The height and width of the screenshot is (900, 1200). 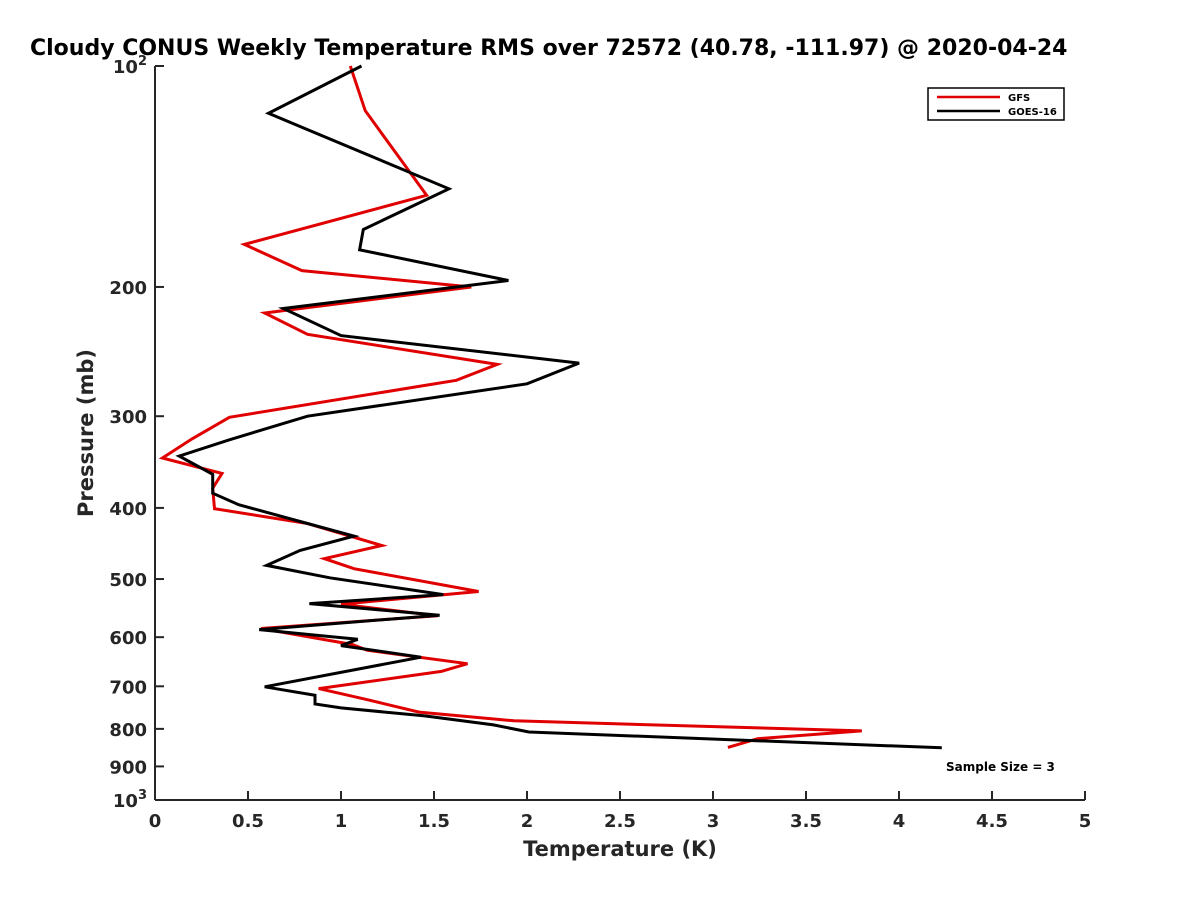 What do you see at coordinates (128, 767) in the screenshot?
I see `y-tick-label: 900` at bounding box center [128, 767].